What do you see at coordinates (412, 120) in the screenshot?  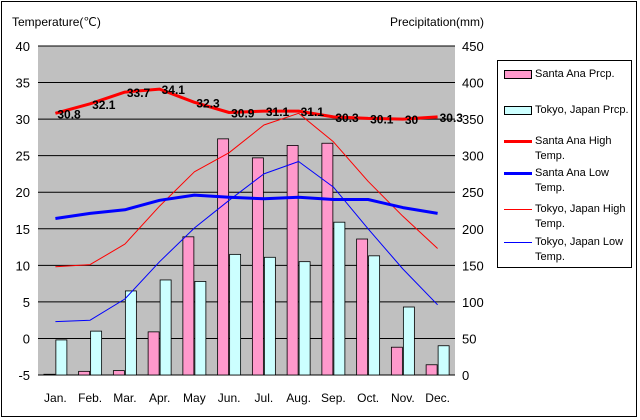 I see `data-label: 30` at bounding box center [412, 120].